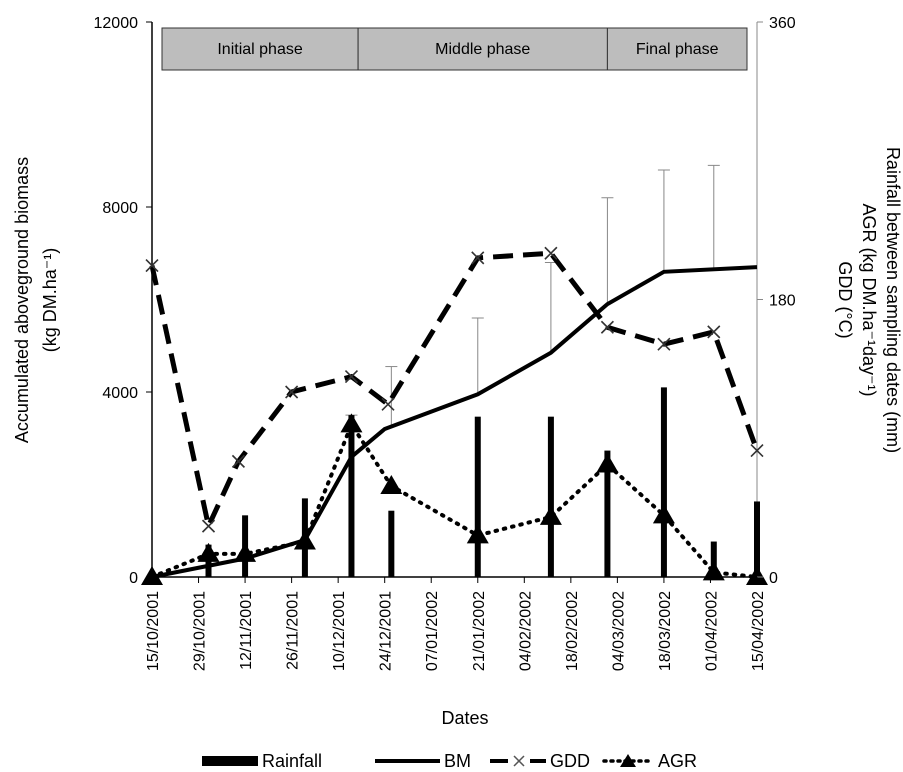  What do you see at coordinates (782, 23) in the screenshot?
I see `right-tick-label: 360` at bounding box center [782, 23].